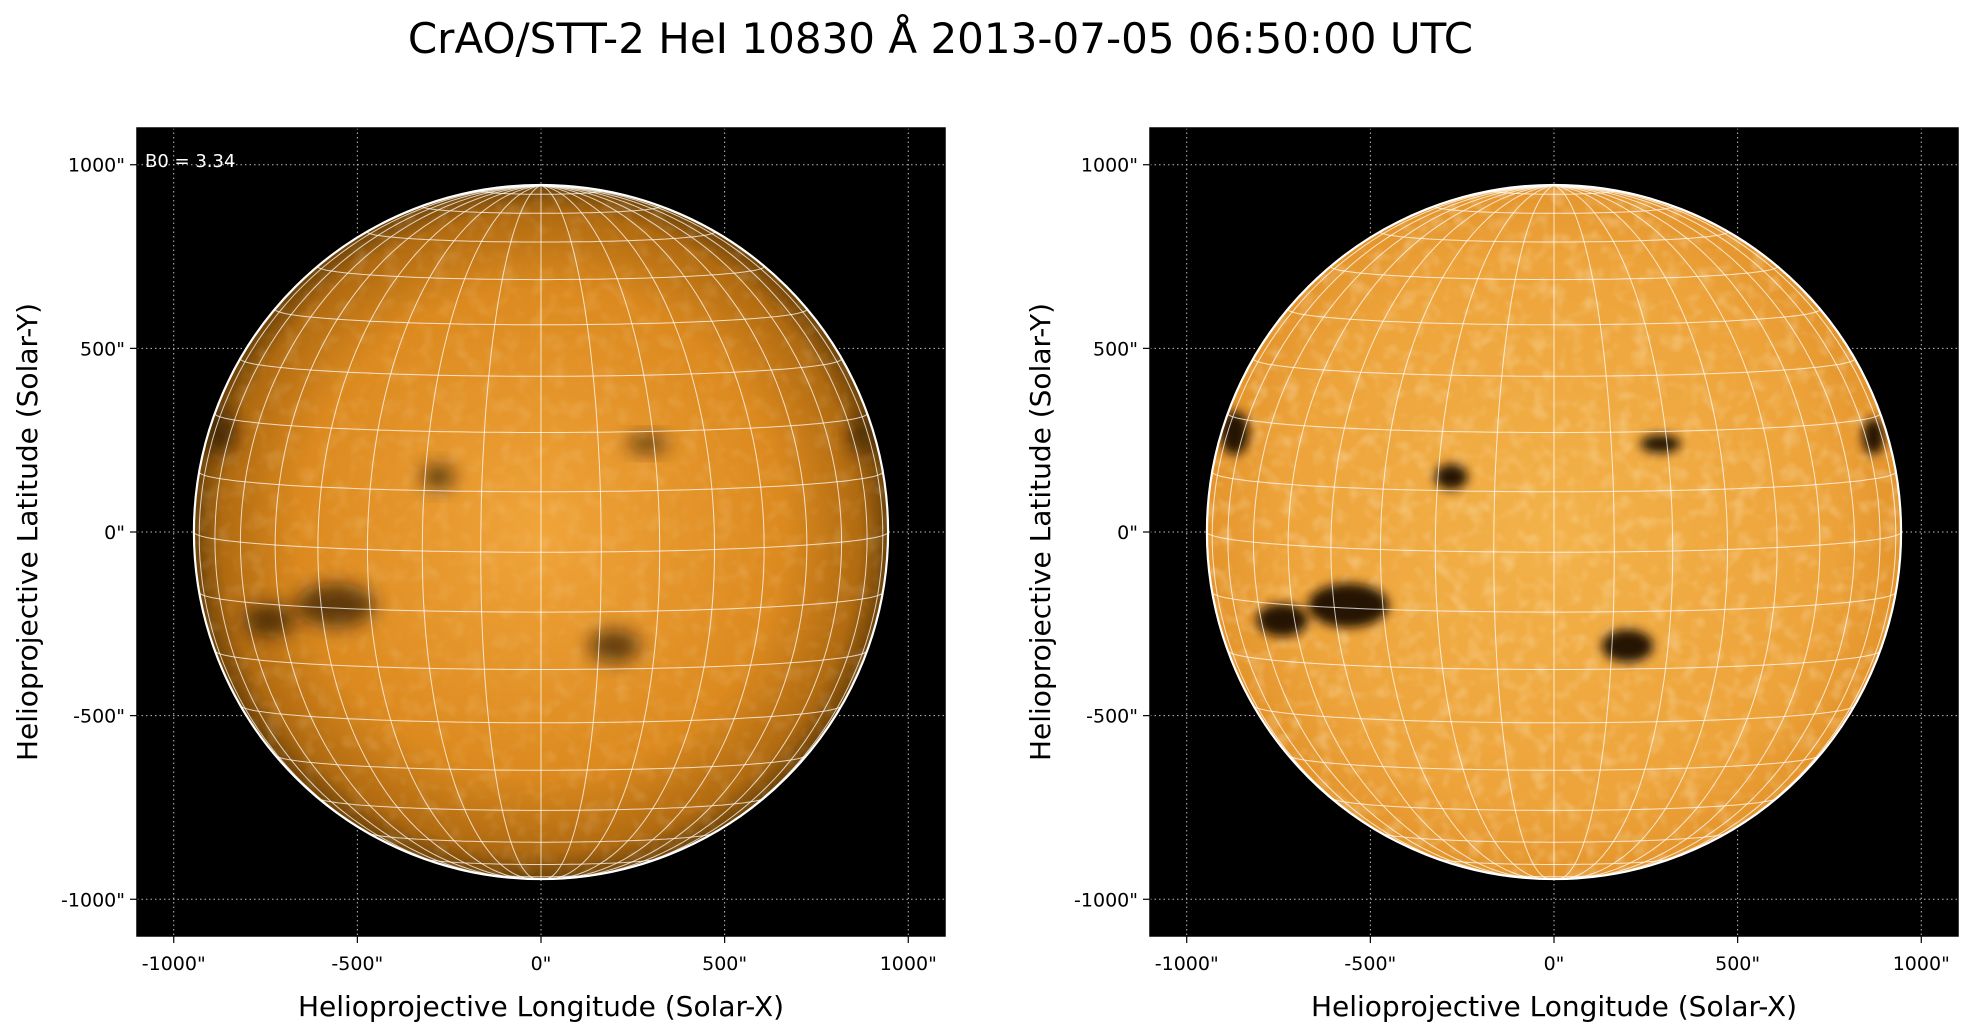 The width and height of the screenshot is (1971, 1026). I want to click on b0-annotation: B0 = 3.34, so click(190, 161).